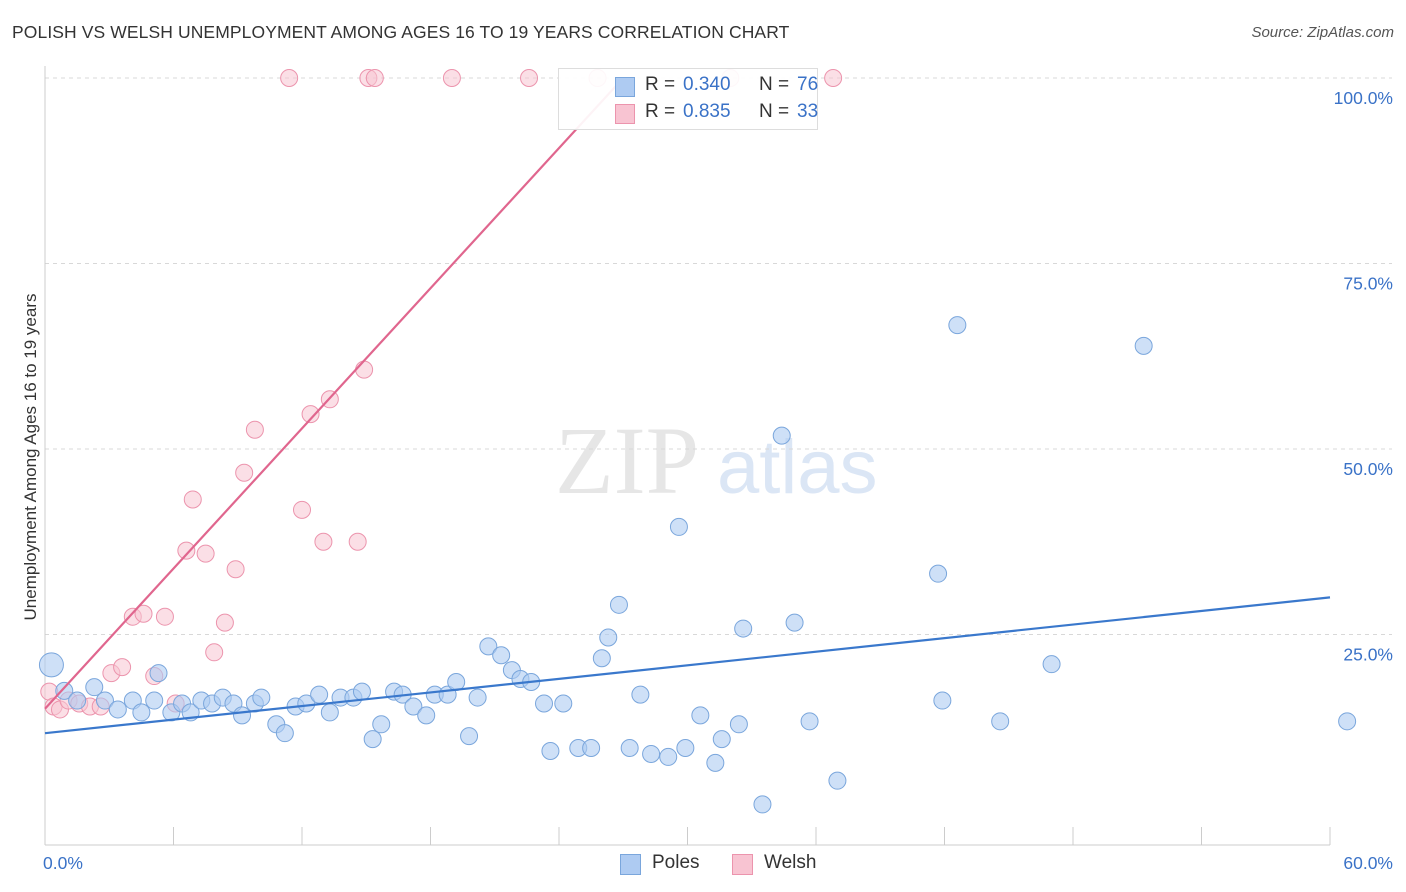  I want to click on welsh-swatch, so click(625, 114).